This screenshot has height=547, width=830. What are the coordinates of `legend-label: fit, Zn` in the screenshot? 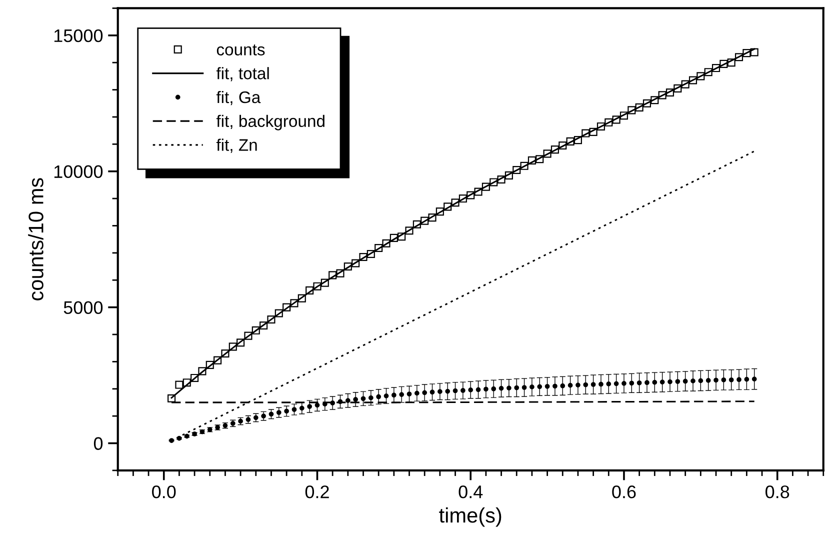 It's located at (236, 145).